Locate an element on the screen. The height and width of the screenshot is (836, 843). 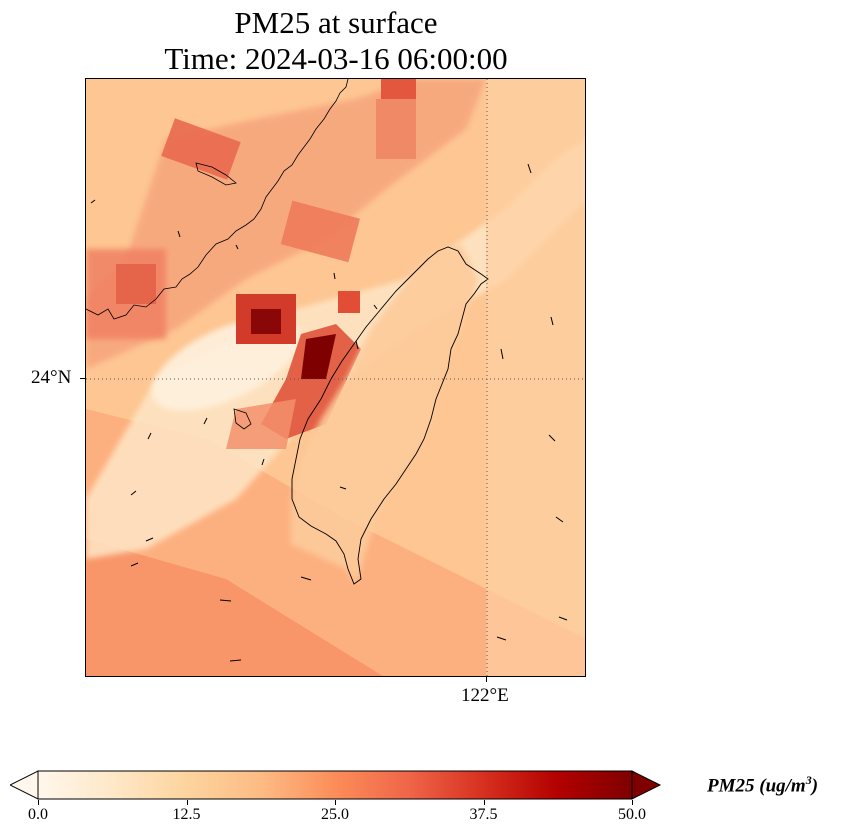
taiwan-coastline is located at coordinates (390, 415).